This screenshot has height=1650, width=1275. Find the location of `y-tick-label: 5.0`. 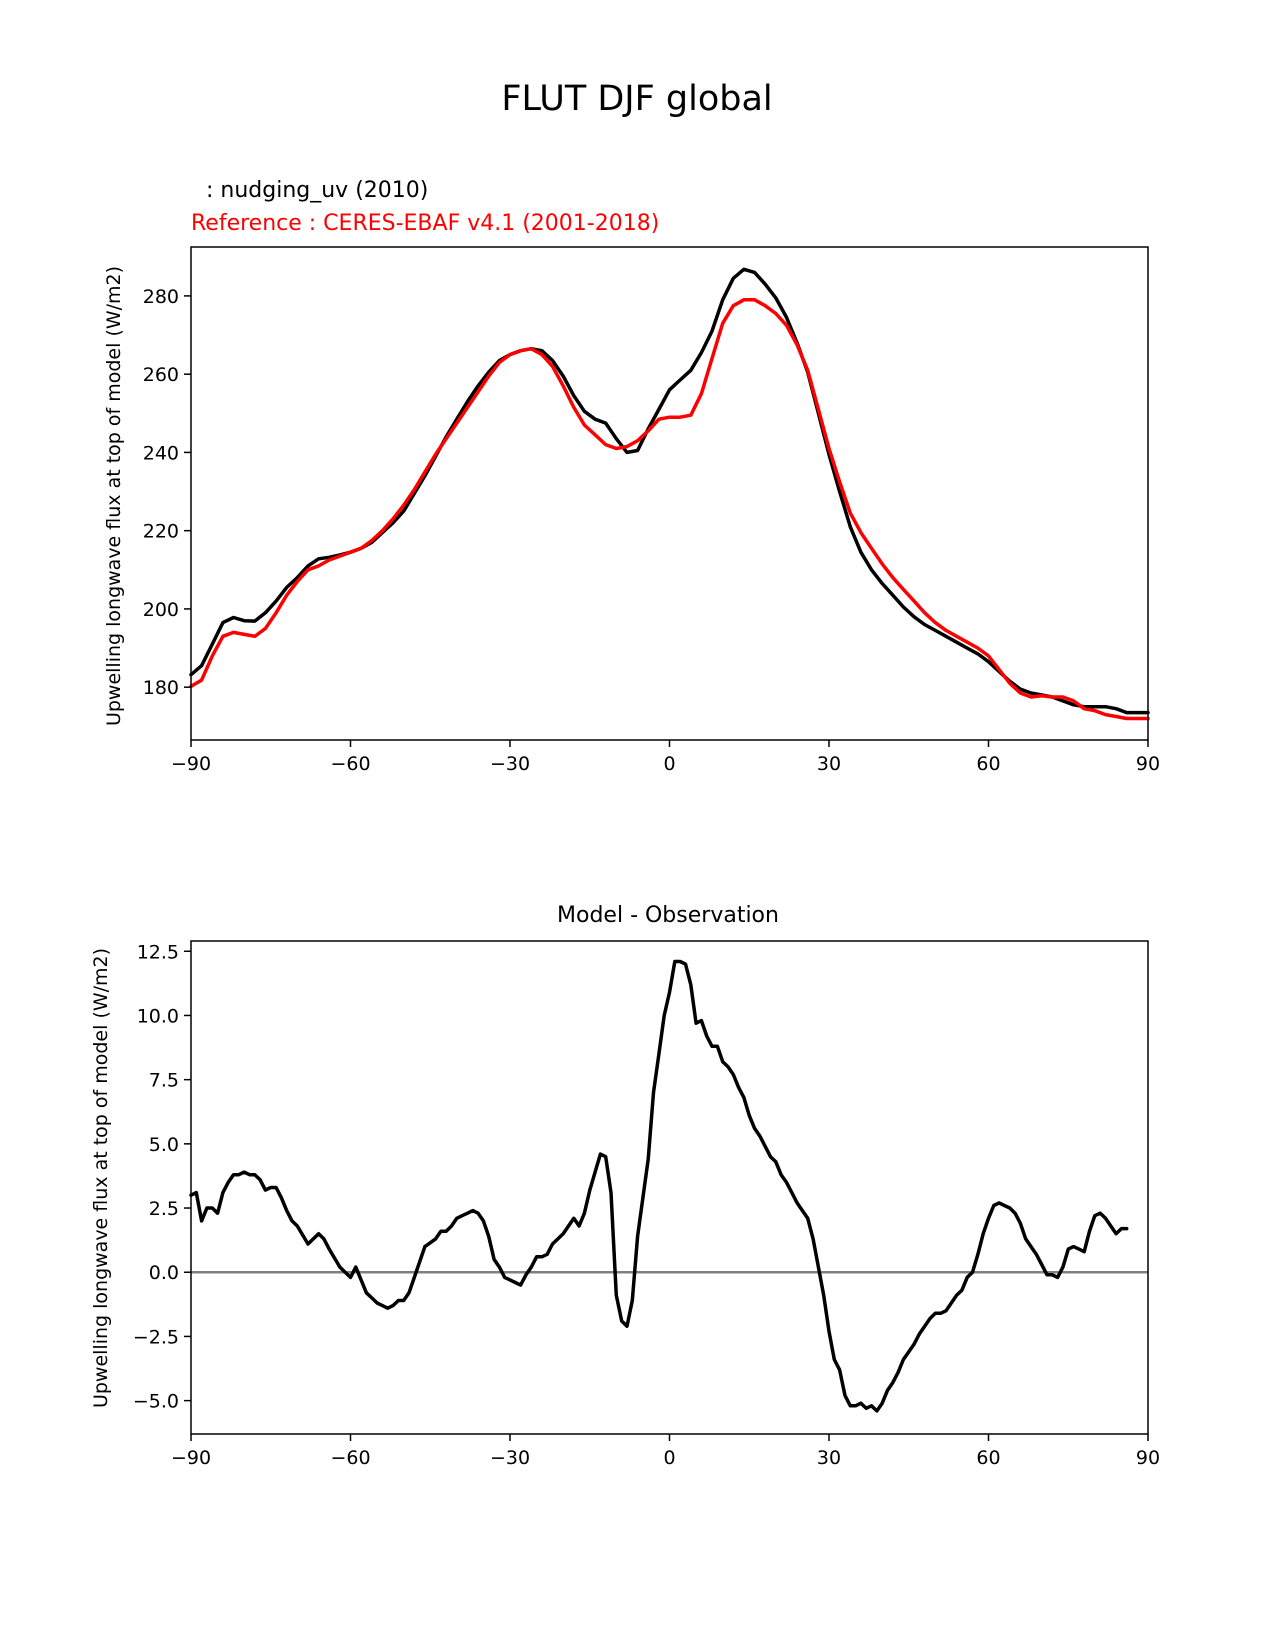

y-tick-label: 5.0 is located at coordinates (164, 1145).